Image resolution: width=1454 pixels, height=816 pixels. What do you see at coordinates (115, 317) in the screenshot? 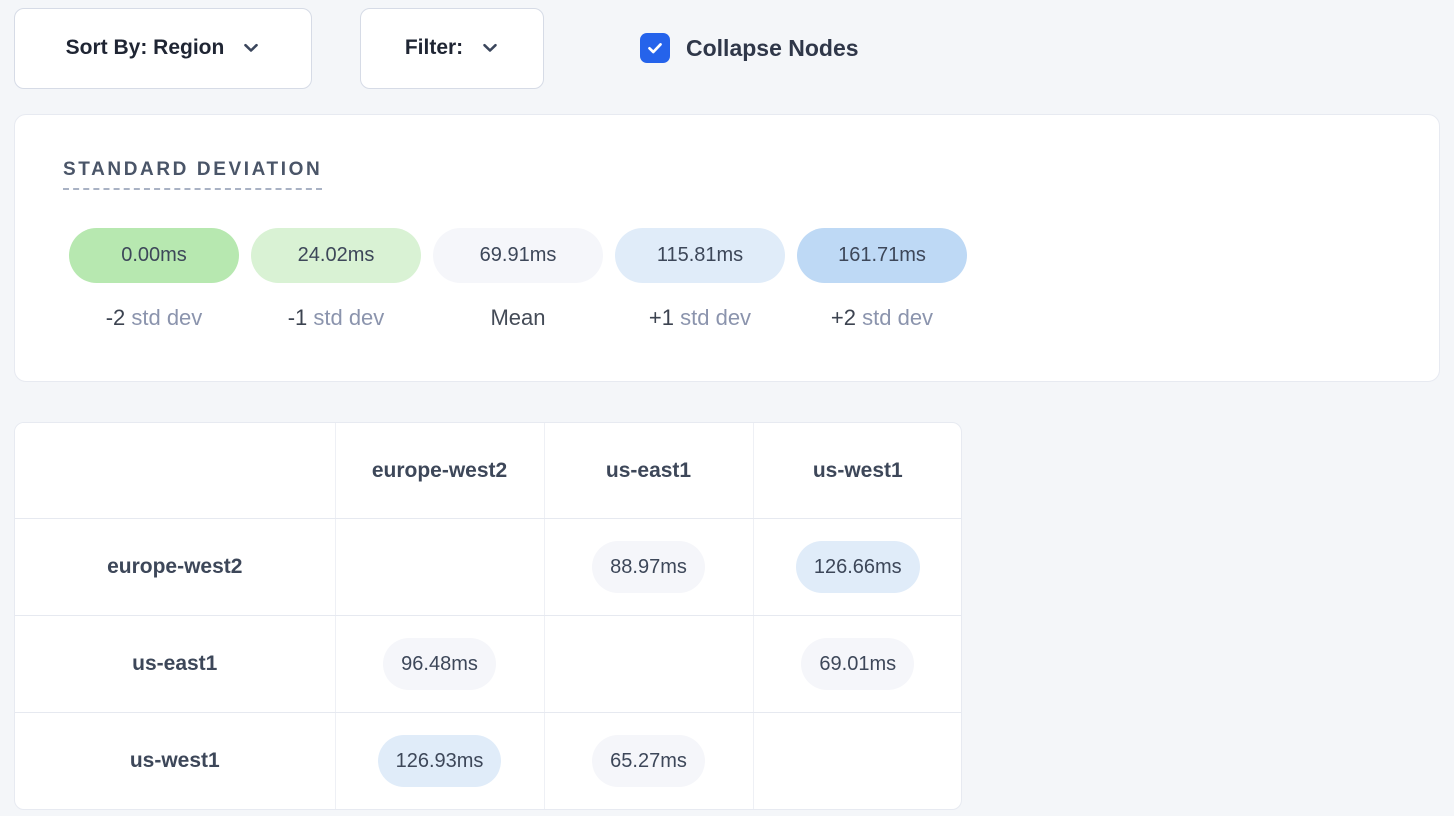
I see `scale-label-lead: -2` at bounding box center [115, 317].